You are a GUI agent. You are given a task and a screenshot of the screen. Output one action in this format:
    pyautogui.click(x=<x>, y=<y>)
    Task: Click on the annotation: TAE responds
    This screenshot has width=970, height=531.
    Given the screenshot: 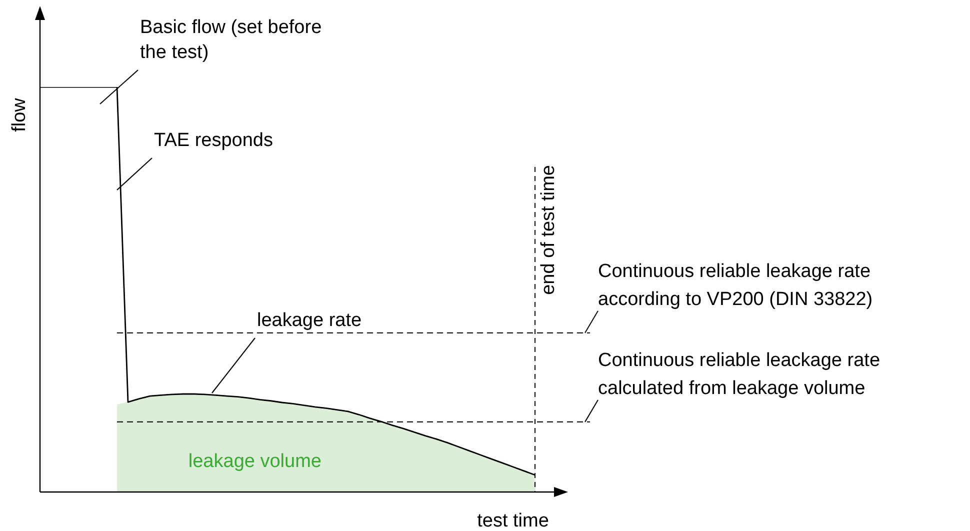 What is the action you would take?
    pyautogui.click(x=213, y=140)
    